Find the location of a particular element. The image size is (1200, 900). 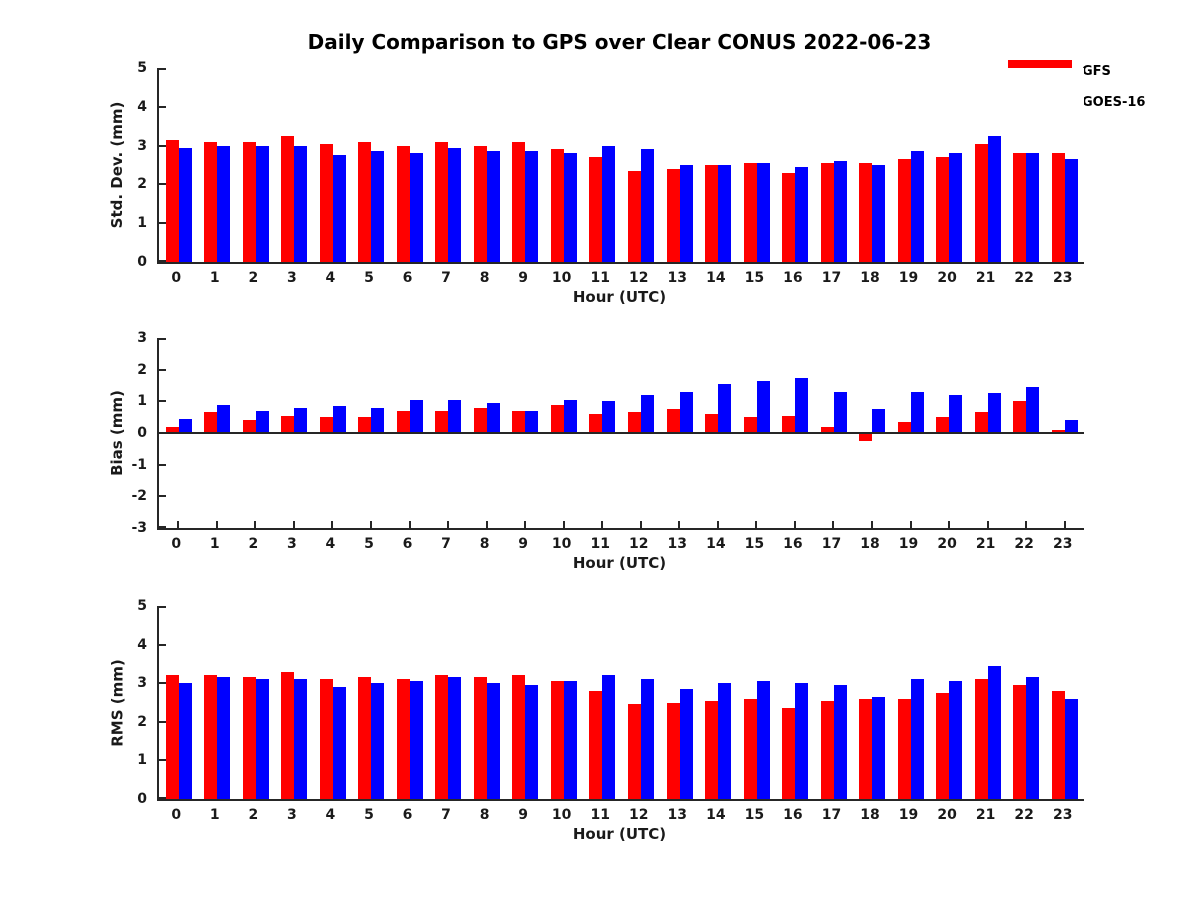

x-tick-label-20: 20 is located at coordinates (947, 544).